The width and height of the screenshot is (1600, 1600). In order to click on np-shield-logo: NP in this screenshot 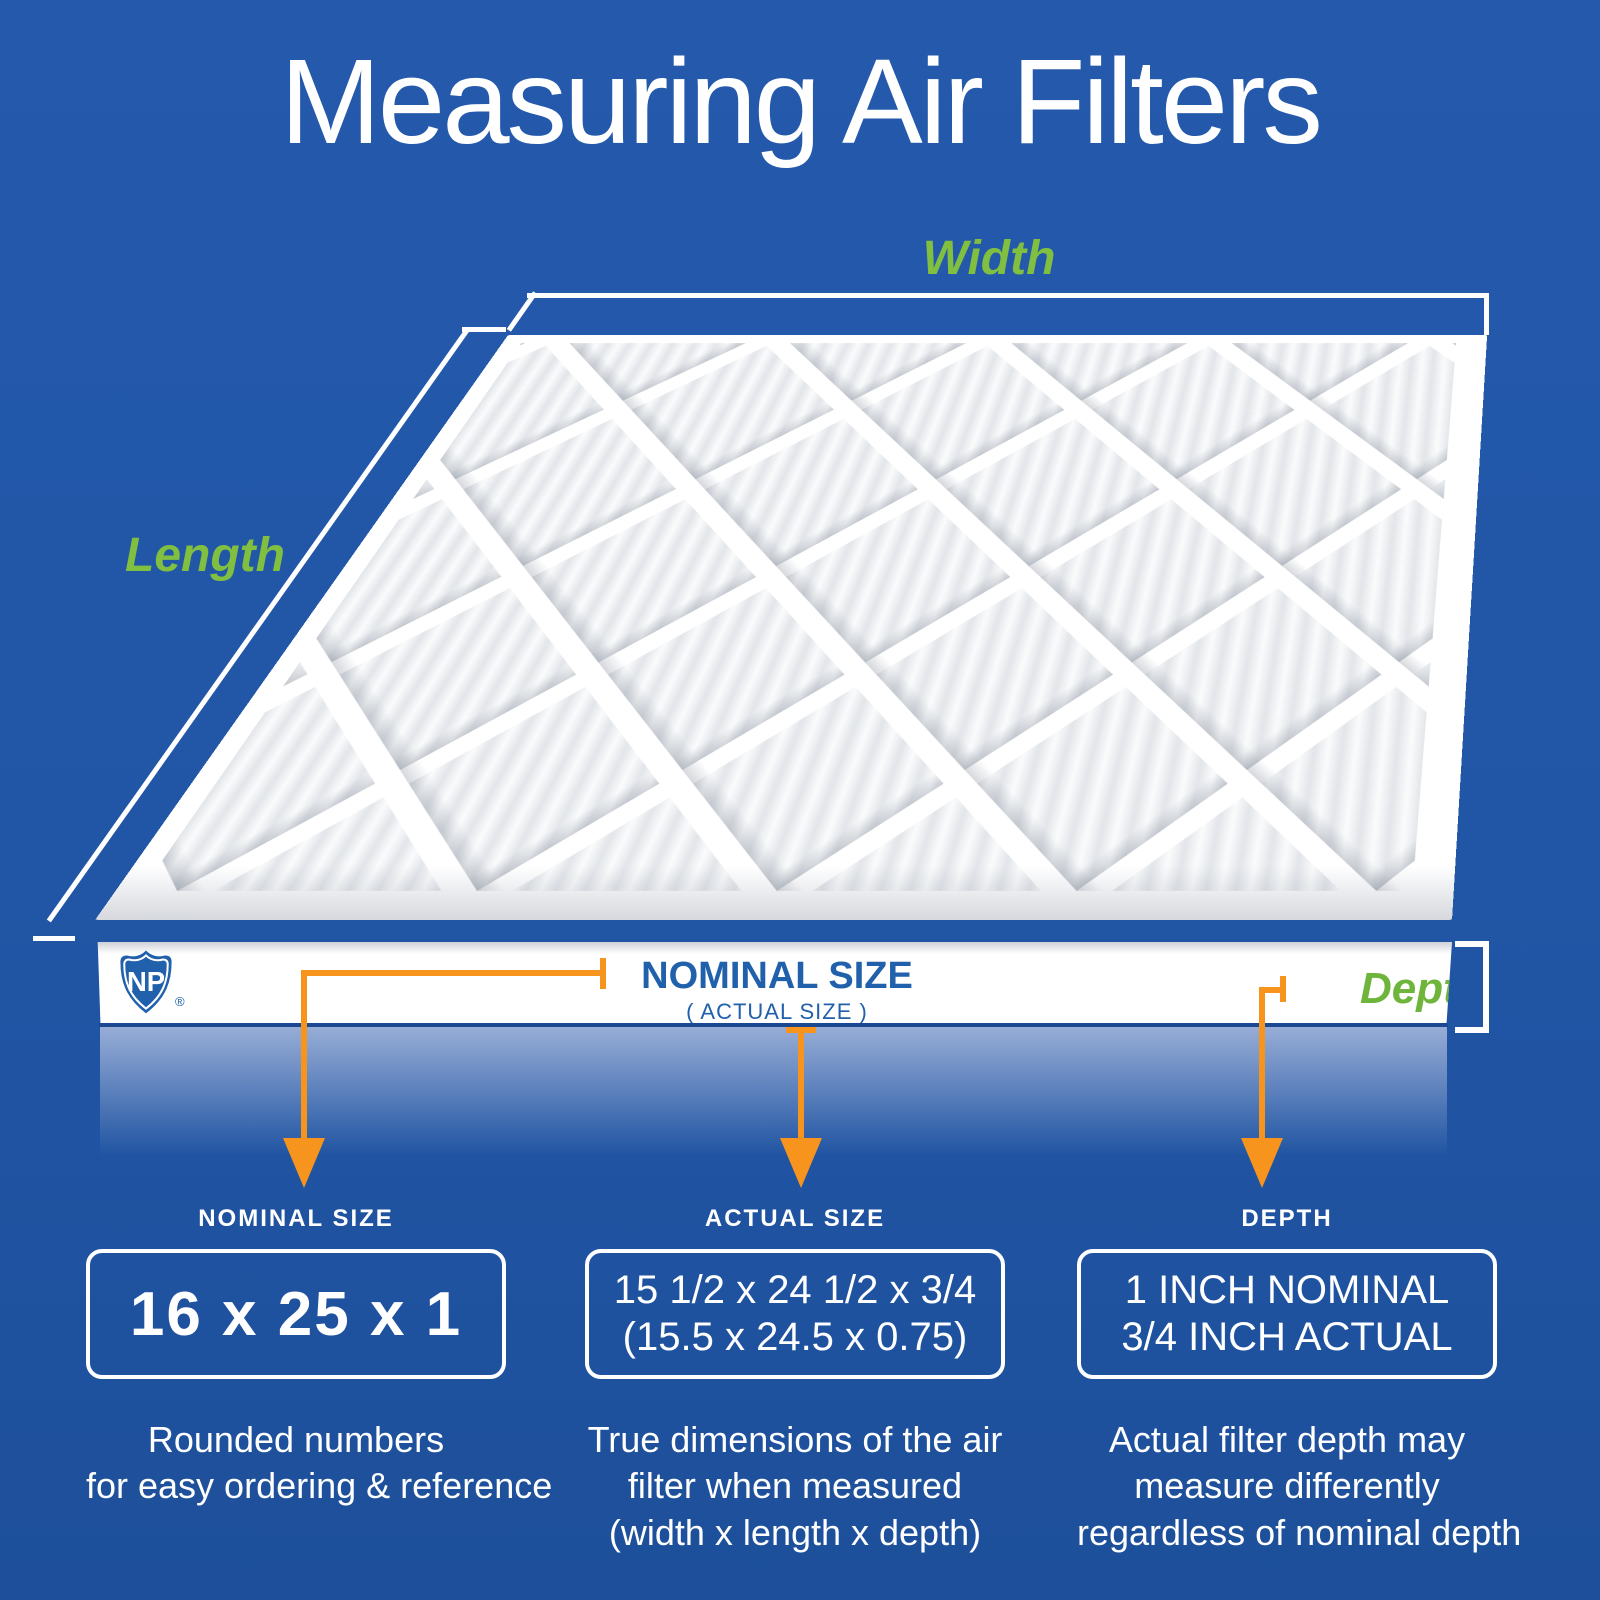, I will do `click(146, 982)`.